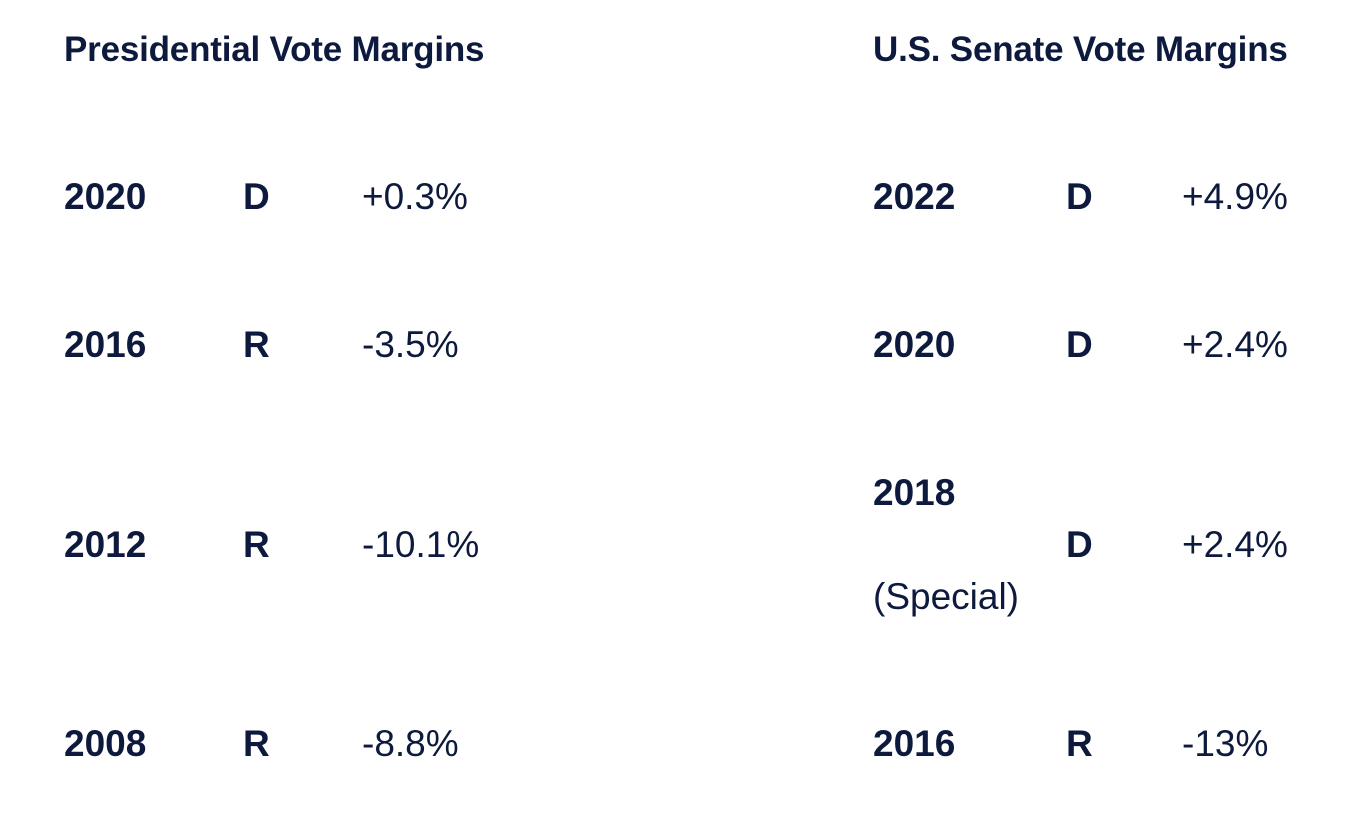 This screenshot has width=1370, height=840. Describe the element at coordinates (914, 196) in the screenshot. I see `row-year: 2022` at that location.